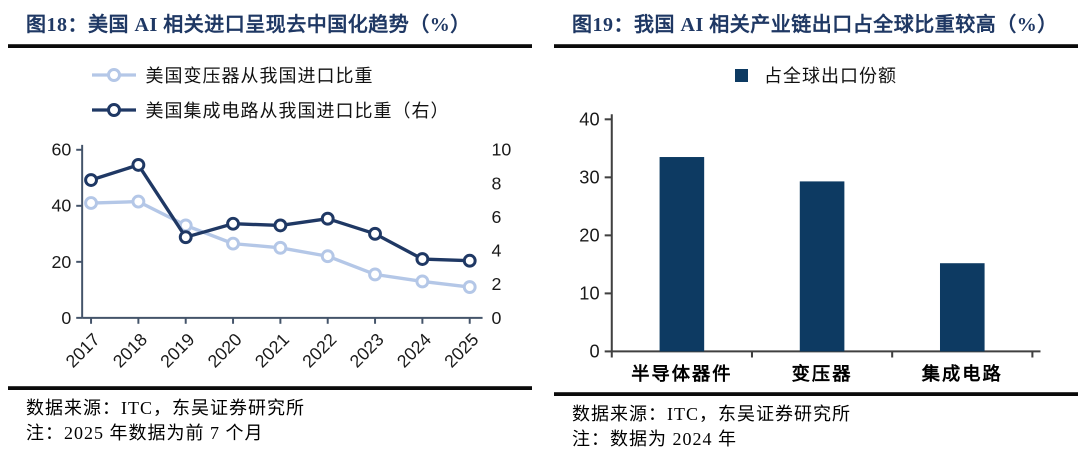 The width and height of the screenshot is (1080, 464). I want to click on figure-19-note: 注：数据为 2024 年, so click(654, 439).